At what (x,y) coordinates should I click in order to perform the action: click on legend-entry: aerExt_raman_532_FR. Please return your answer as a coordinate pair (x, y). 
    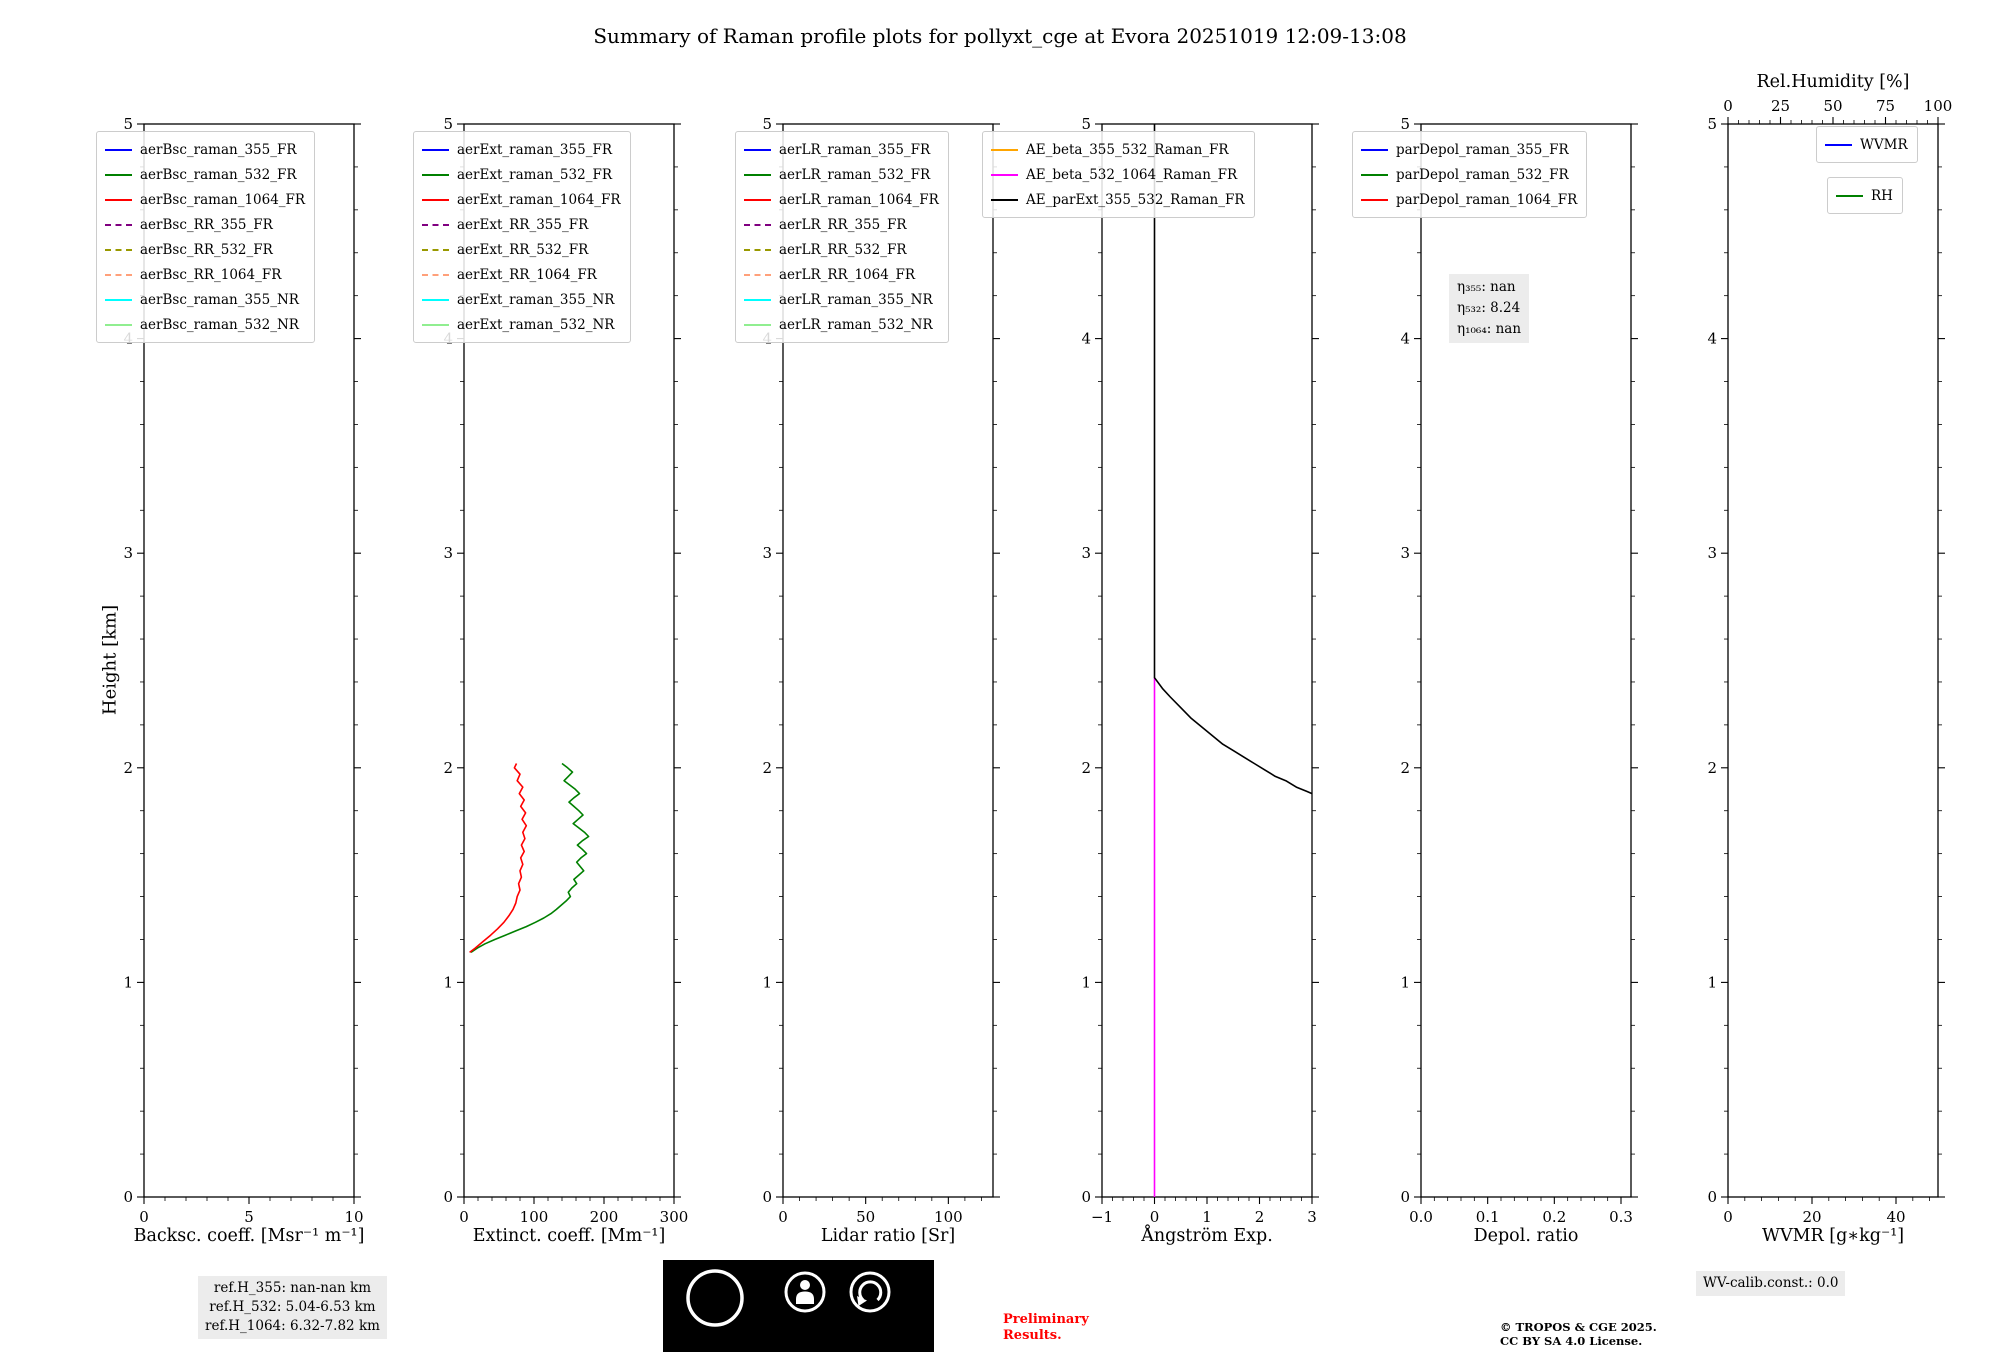
    Looking at the image, I should click on (521, 174).